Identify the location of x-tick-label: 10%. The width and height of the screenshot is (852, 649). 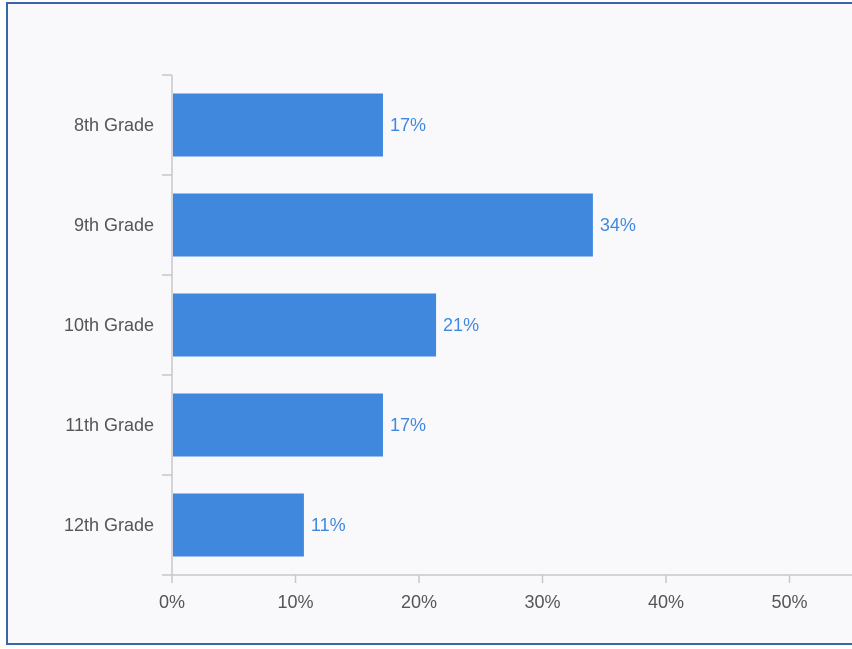
(295, 602).